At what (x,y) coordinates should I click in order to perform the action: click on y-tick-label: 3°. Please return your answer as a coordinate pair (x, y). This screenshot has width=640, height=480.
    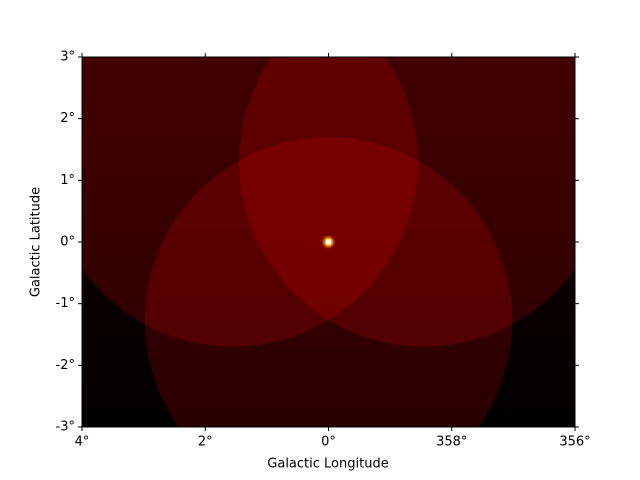
    Looking at the image, I should click on (67, 57).